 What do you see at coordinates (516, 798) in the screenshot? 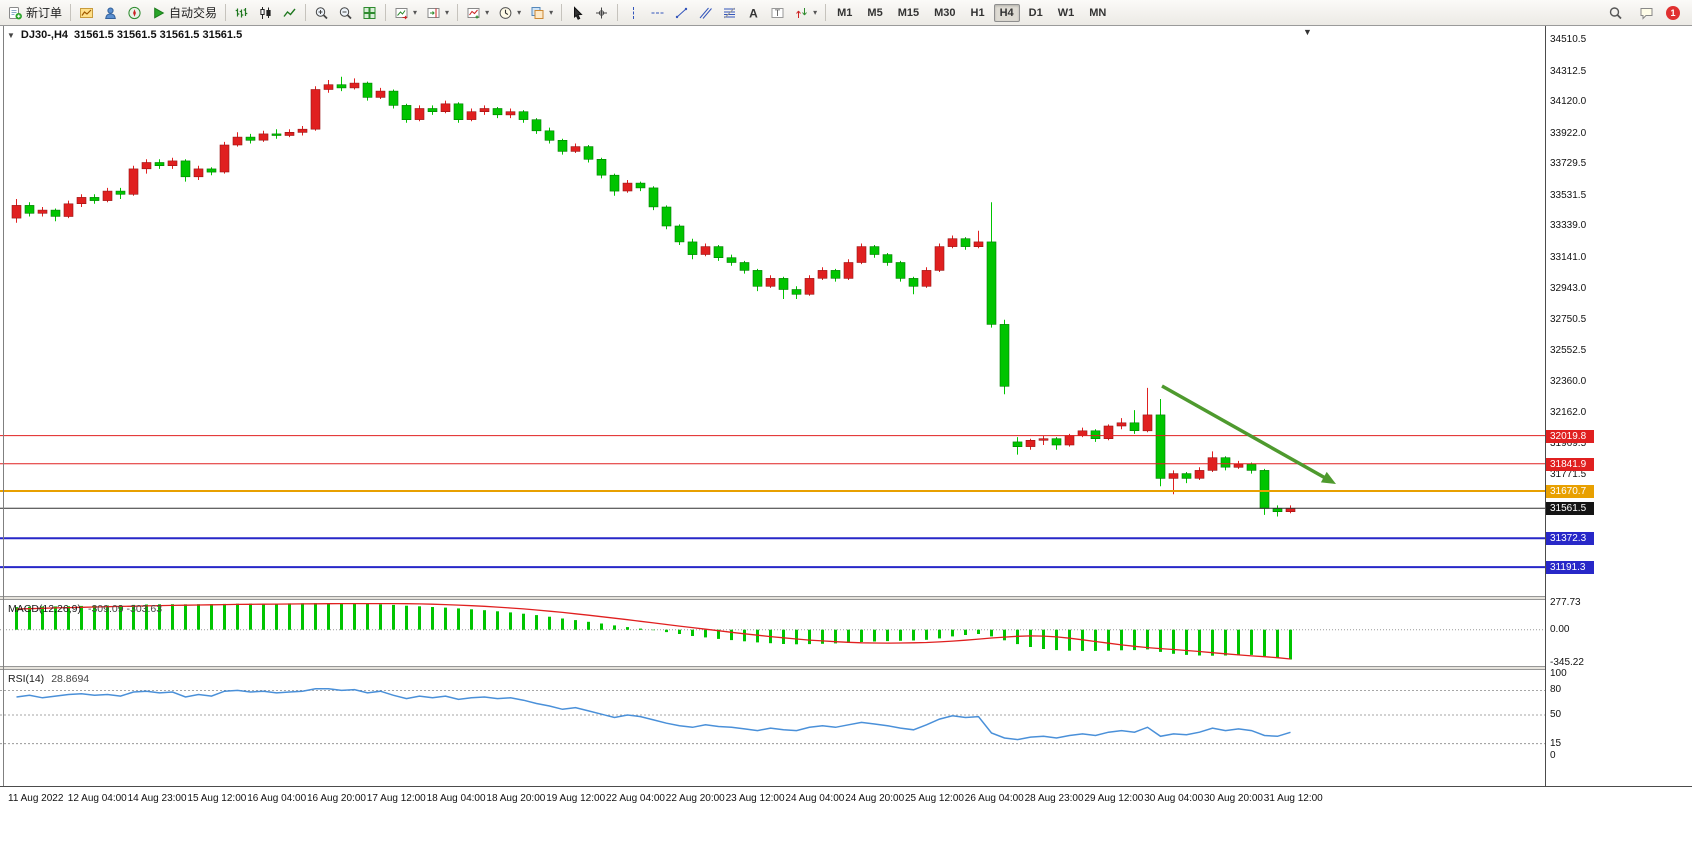
I see `time-axis-label: 18 Aug 20:00` at bounding box center [516, 798].